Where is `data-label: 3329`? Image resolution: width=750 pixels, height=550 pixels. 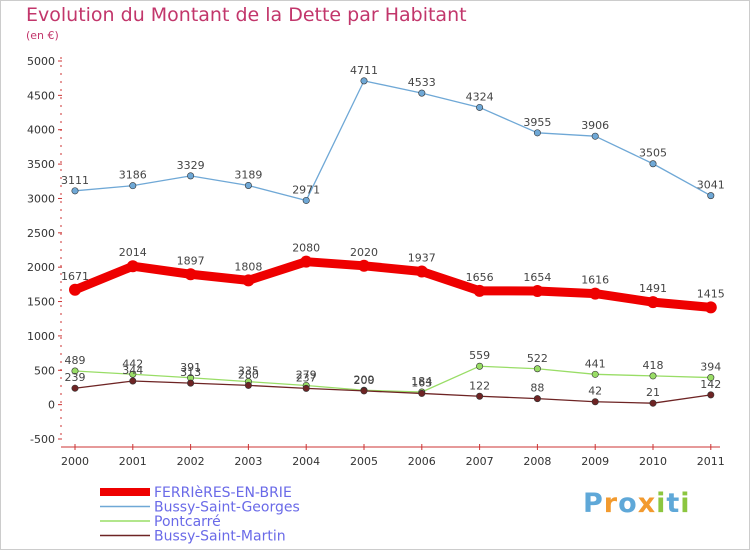 data-label: 3329 is located at coordinates (191, 165).